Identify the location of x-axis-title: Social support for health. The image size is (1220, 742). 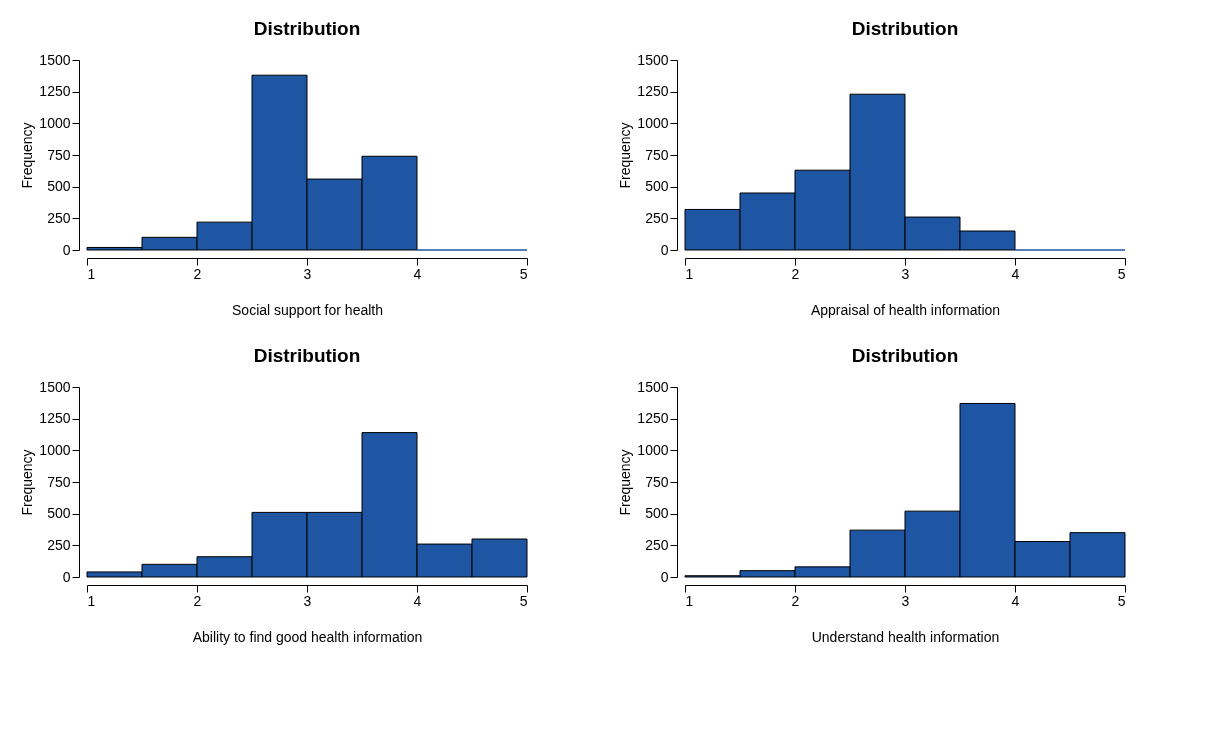
(307, 309).